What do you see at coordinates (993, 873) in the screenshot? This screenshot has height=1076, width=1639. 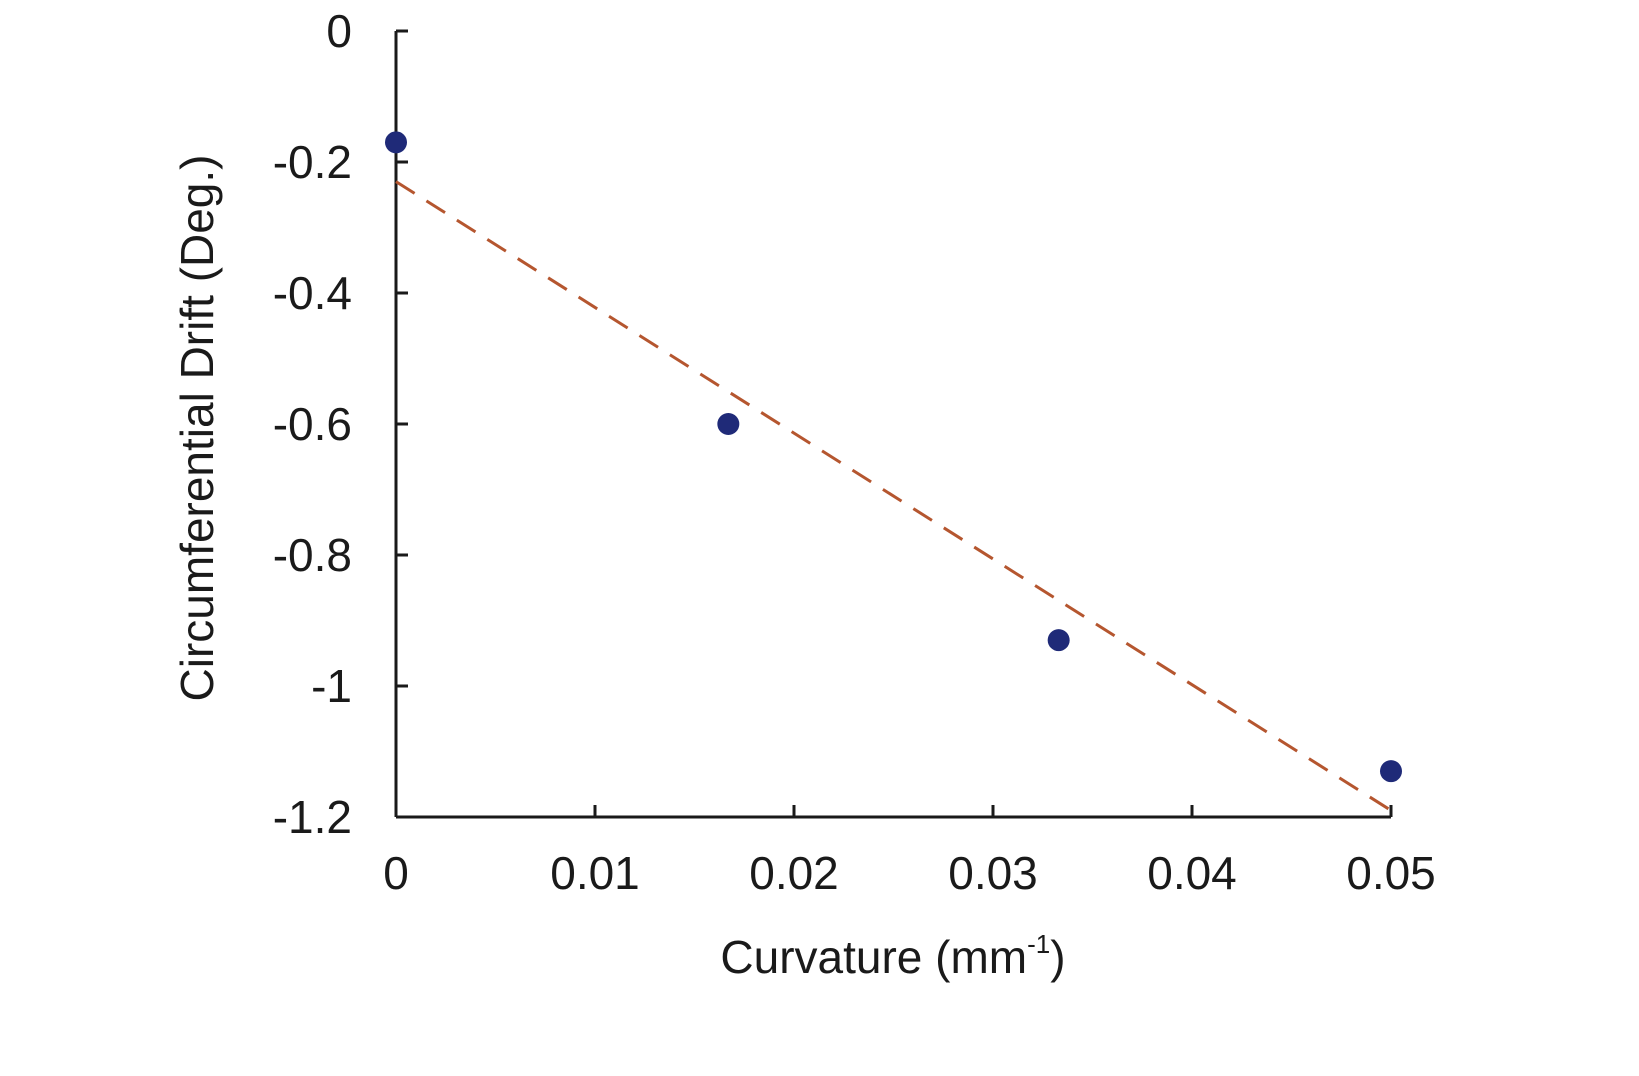 I see `x-tick-label: 0.03` at bounding box center [993, 873].